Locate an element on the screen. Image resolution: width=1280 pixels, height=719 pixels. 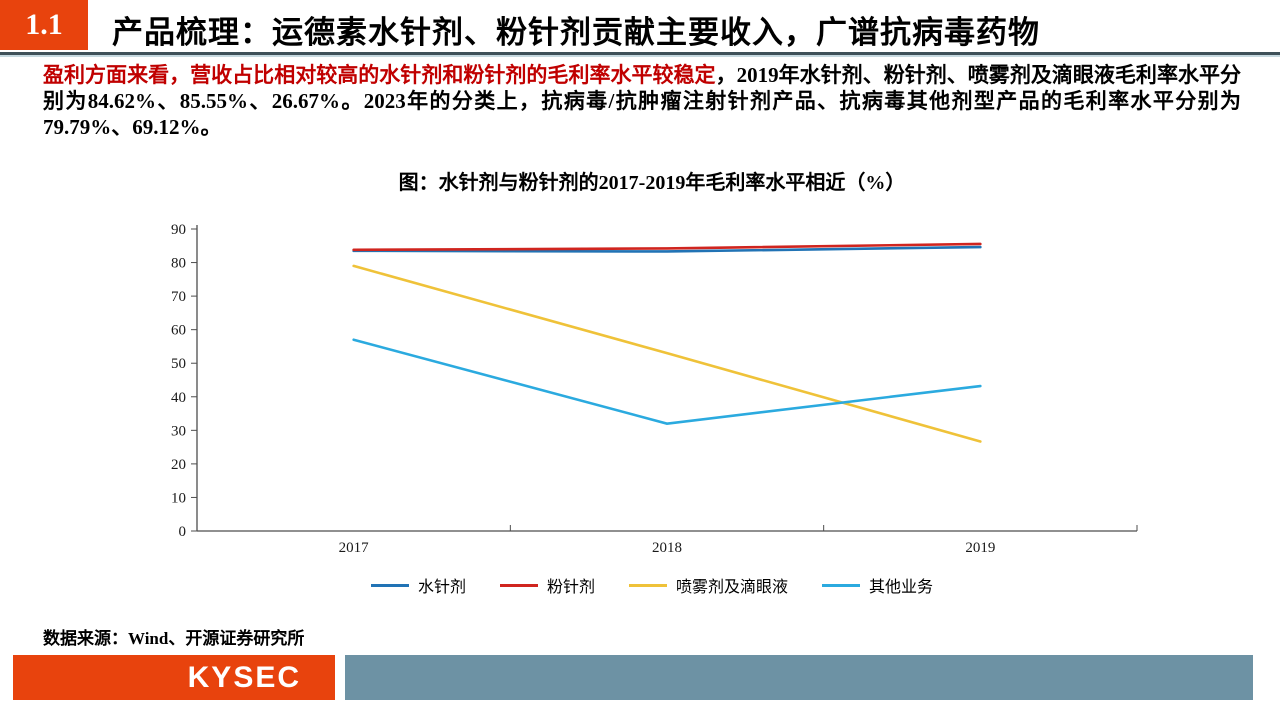
header-divider is located at coordinates (640, 54).